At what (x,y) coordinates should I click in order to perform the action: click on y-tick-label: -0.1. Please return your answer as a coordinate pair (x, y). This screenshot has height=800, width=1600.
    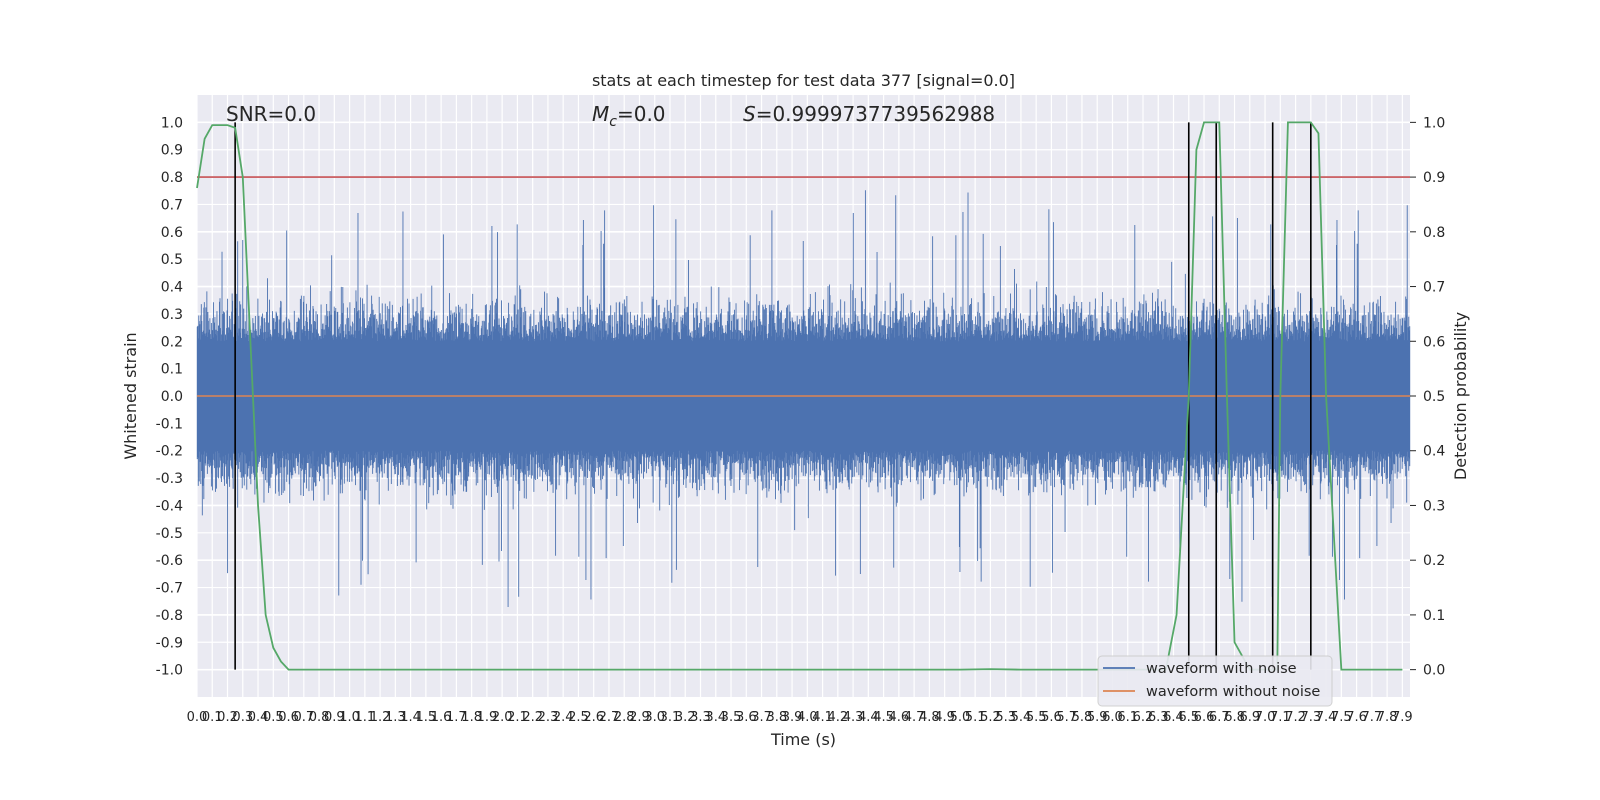
    Looking at the image, I should click on (169, 424).